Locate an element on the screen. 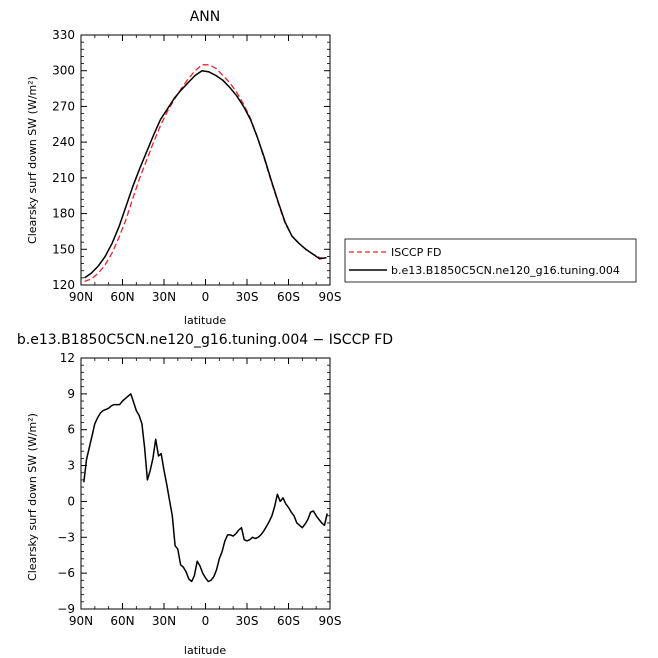 This screenshot has height=658, width=658. top-x-tick-label: 90S is located at coordinates (330, 297).